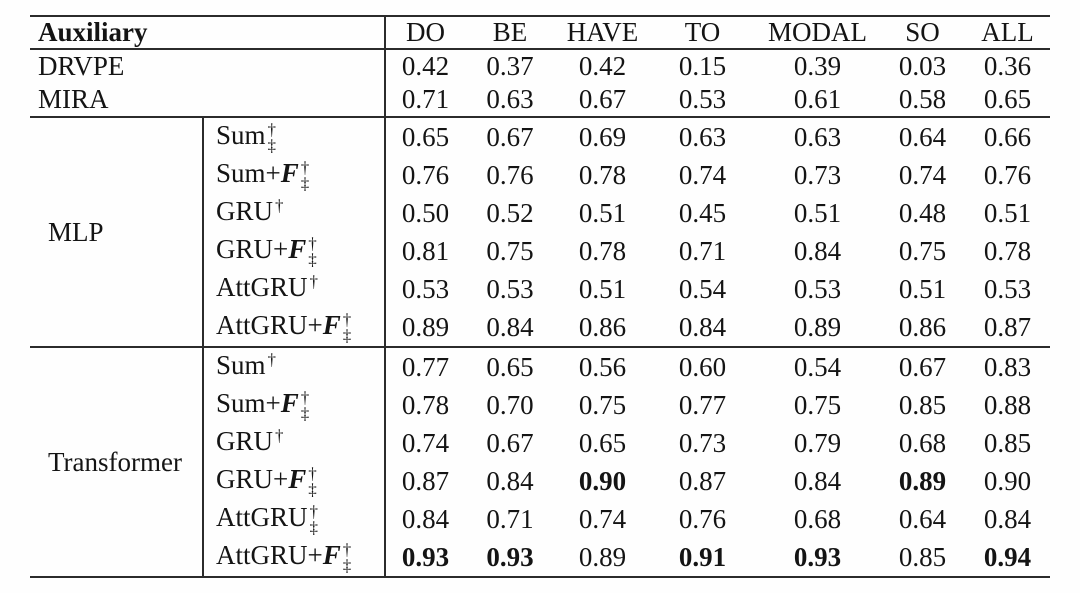 This screenshot has height=593, width=1080. Describe the element at coordinates (305, 413) in the screenshot. I see `ddagger-icon: ‡` at that location.